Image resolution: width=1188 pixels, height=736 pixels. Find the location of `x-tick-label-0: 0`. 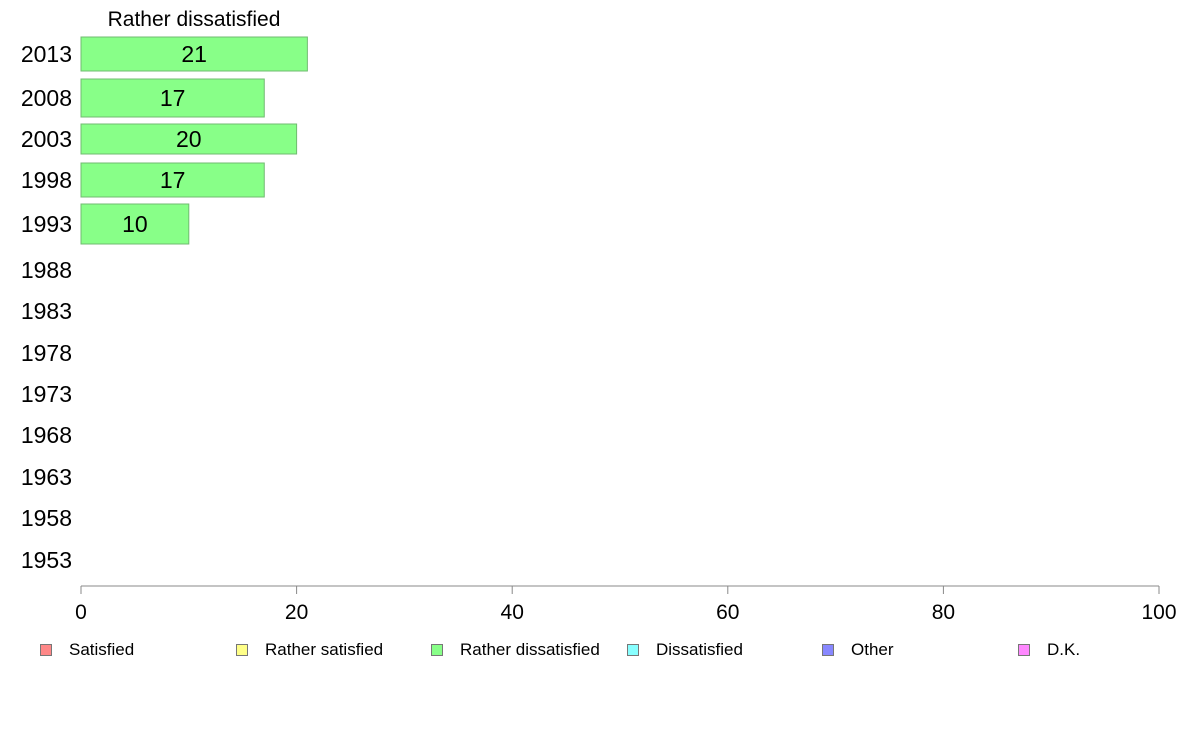

x-tick-label-0: 0 is located at coordinates (81, 612).